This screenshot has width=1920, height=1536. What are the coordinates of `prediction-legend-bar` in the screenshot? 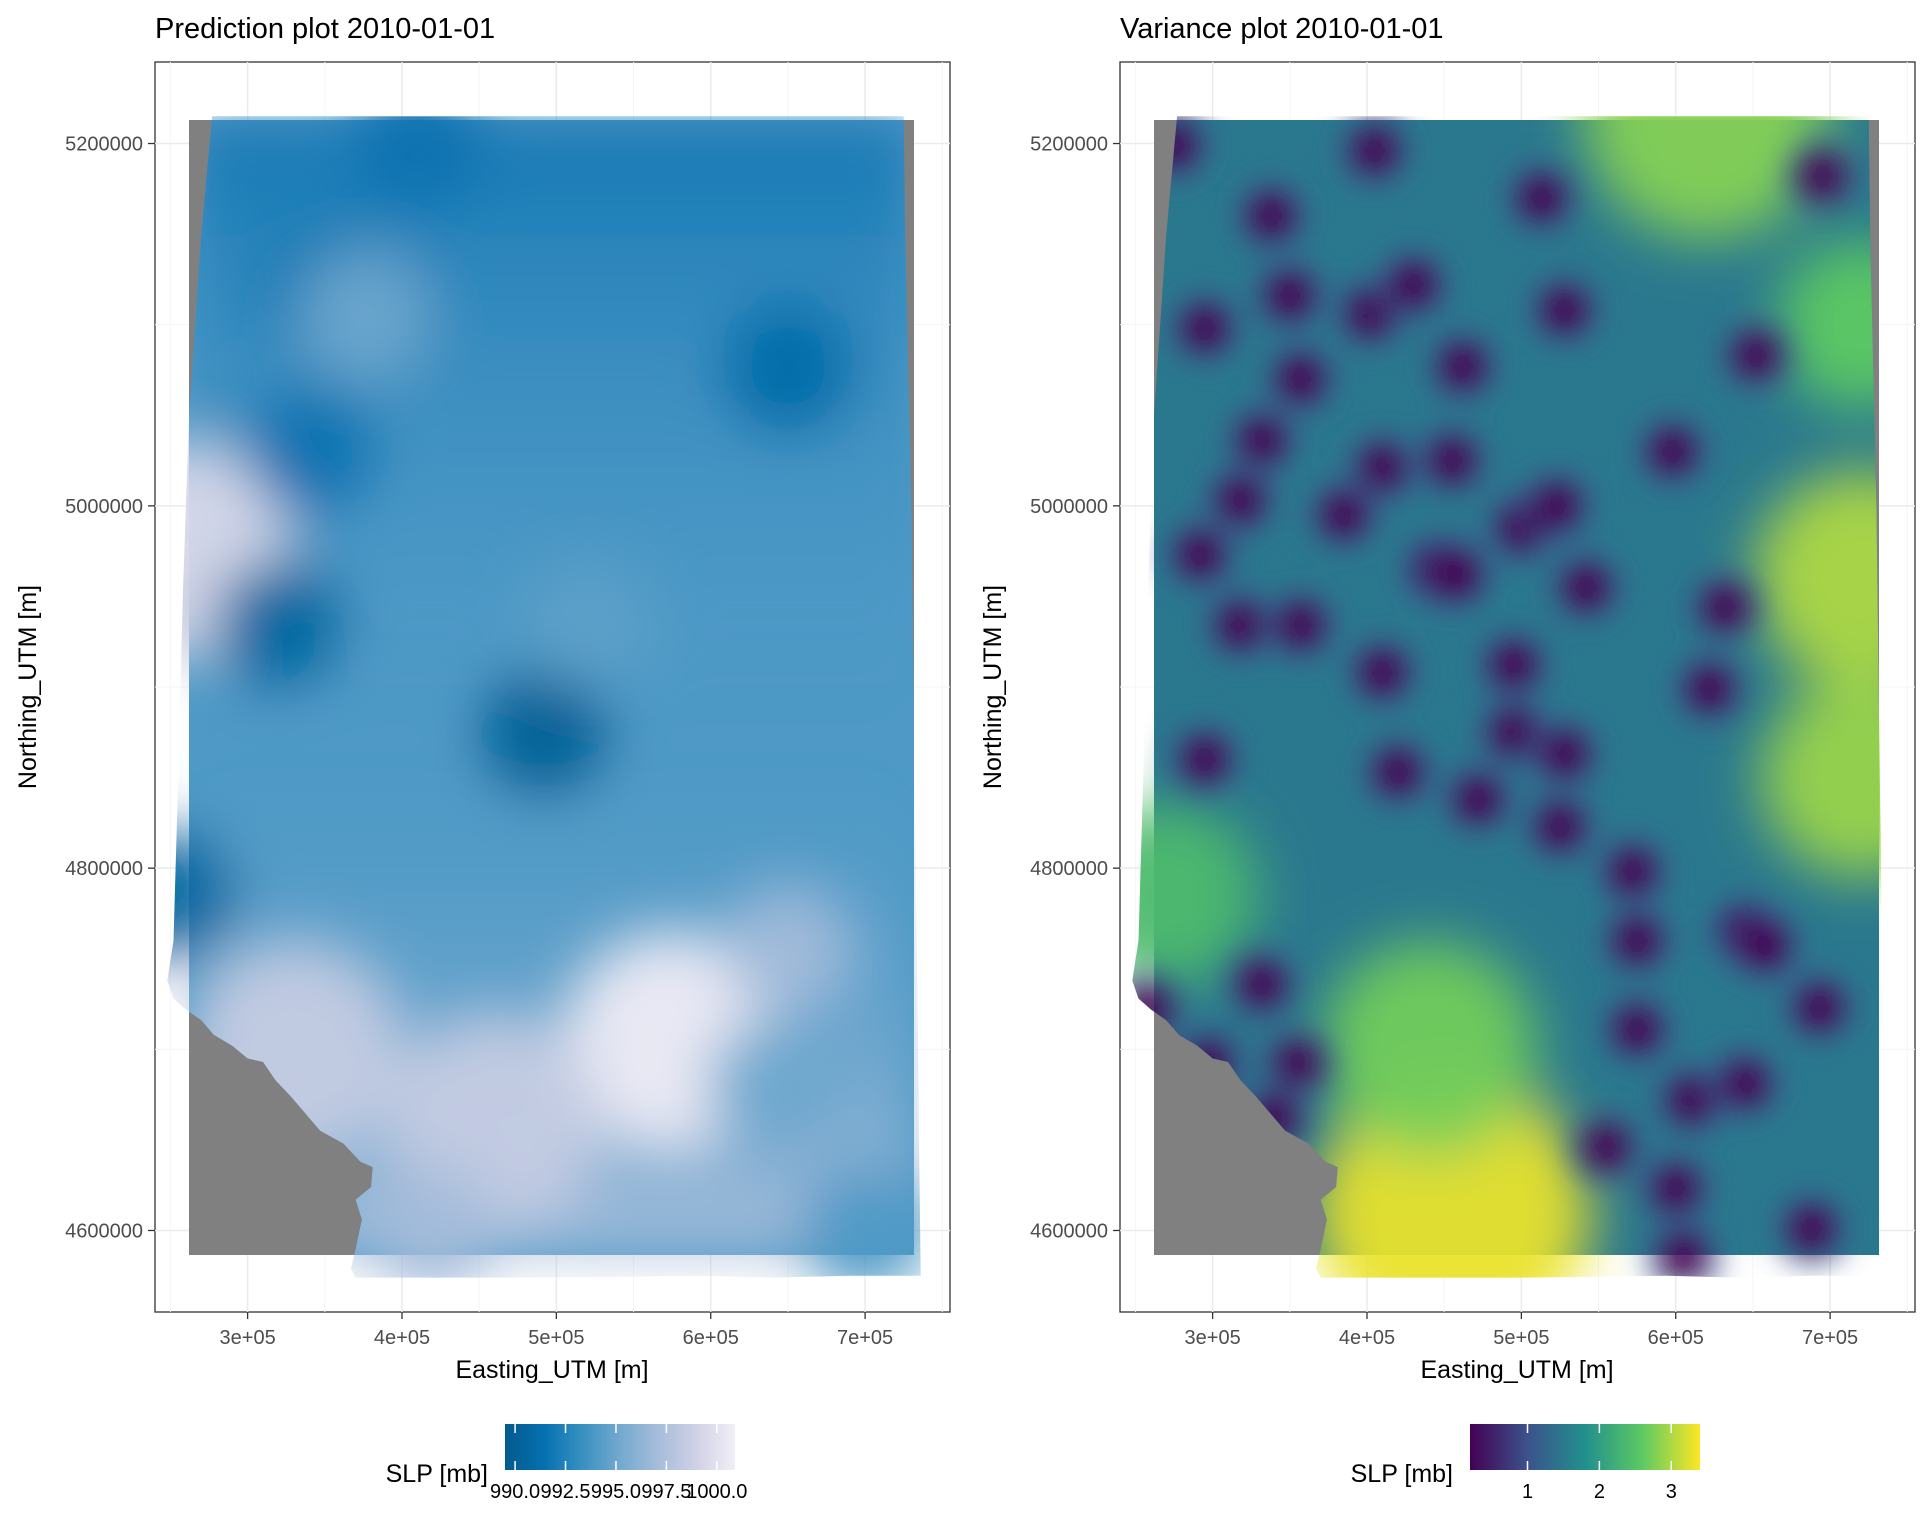 It's located at (620, 1447).